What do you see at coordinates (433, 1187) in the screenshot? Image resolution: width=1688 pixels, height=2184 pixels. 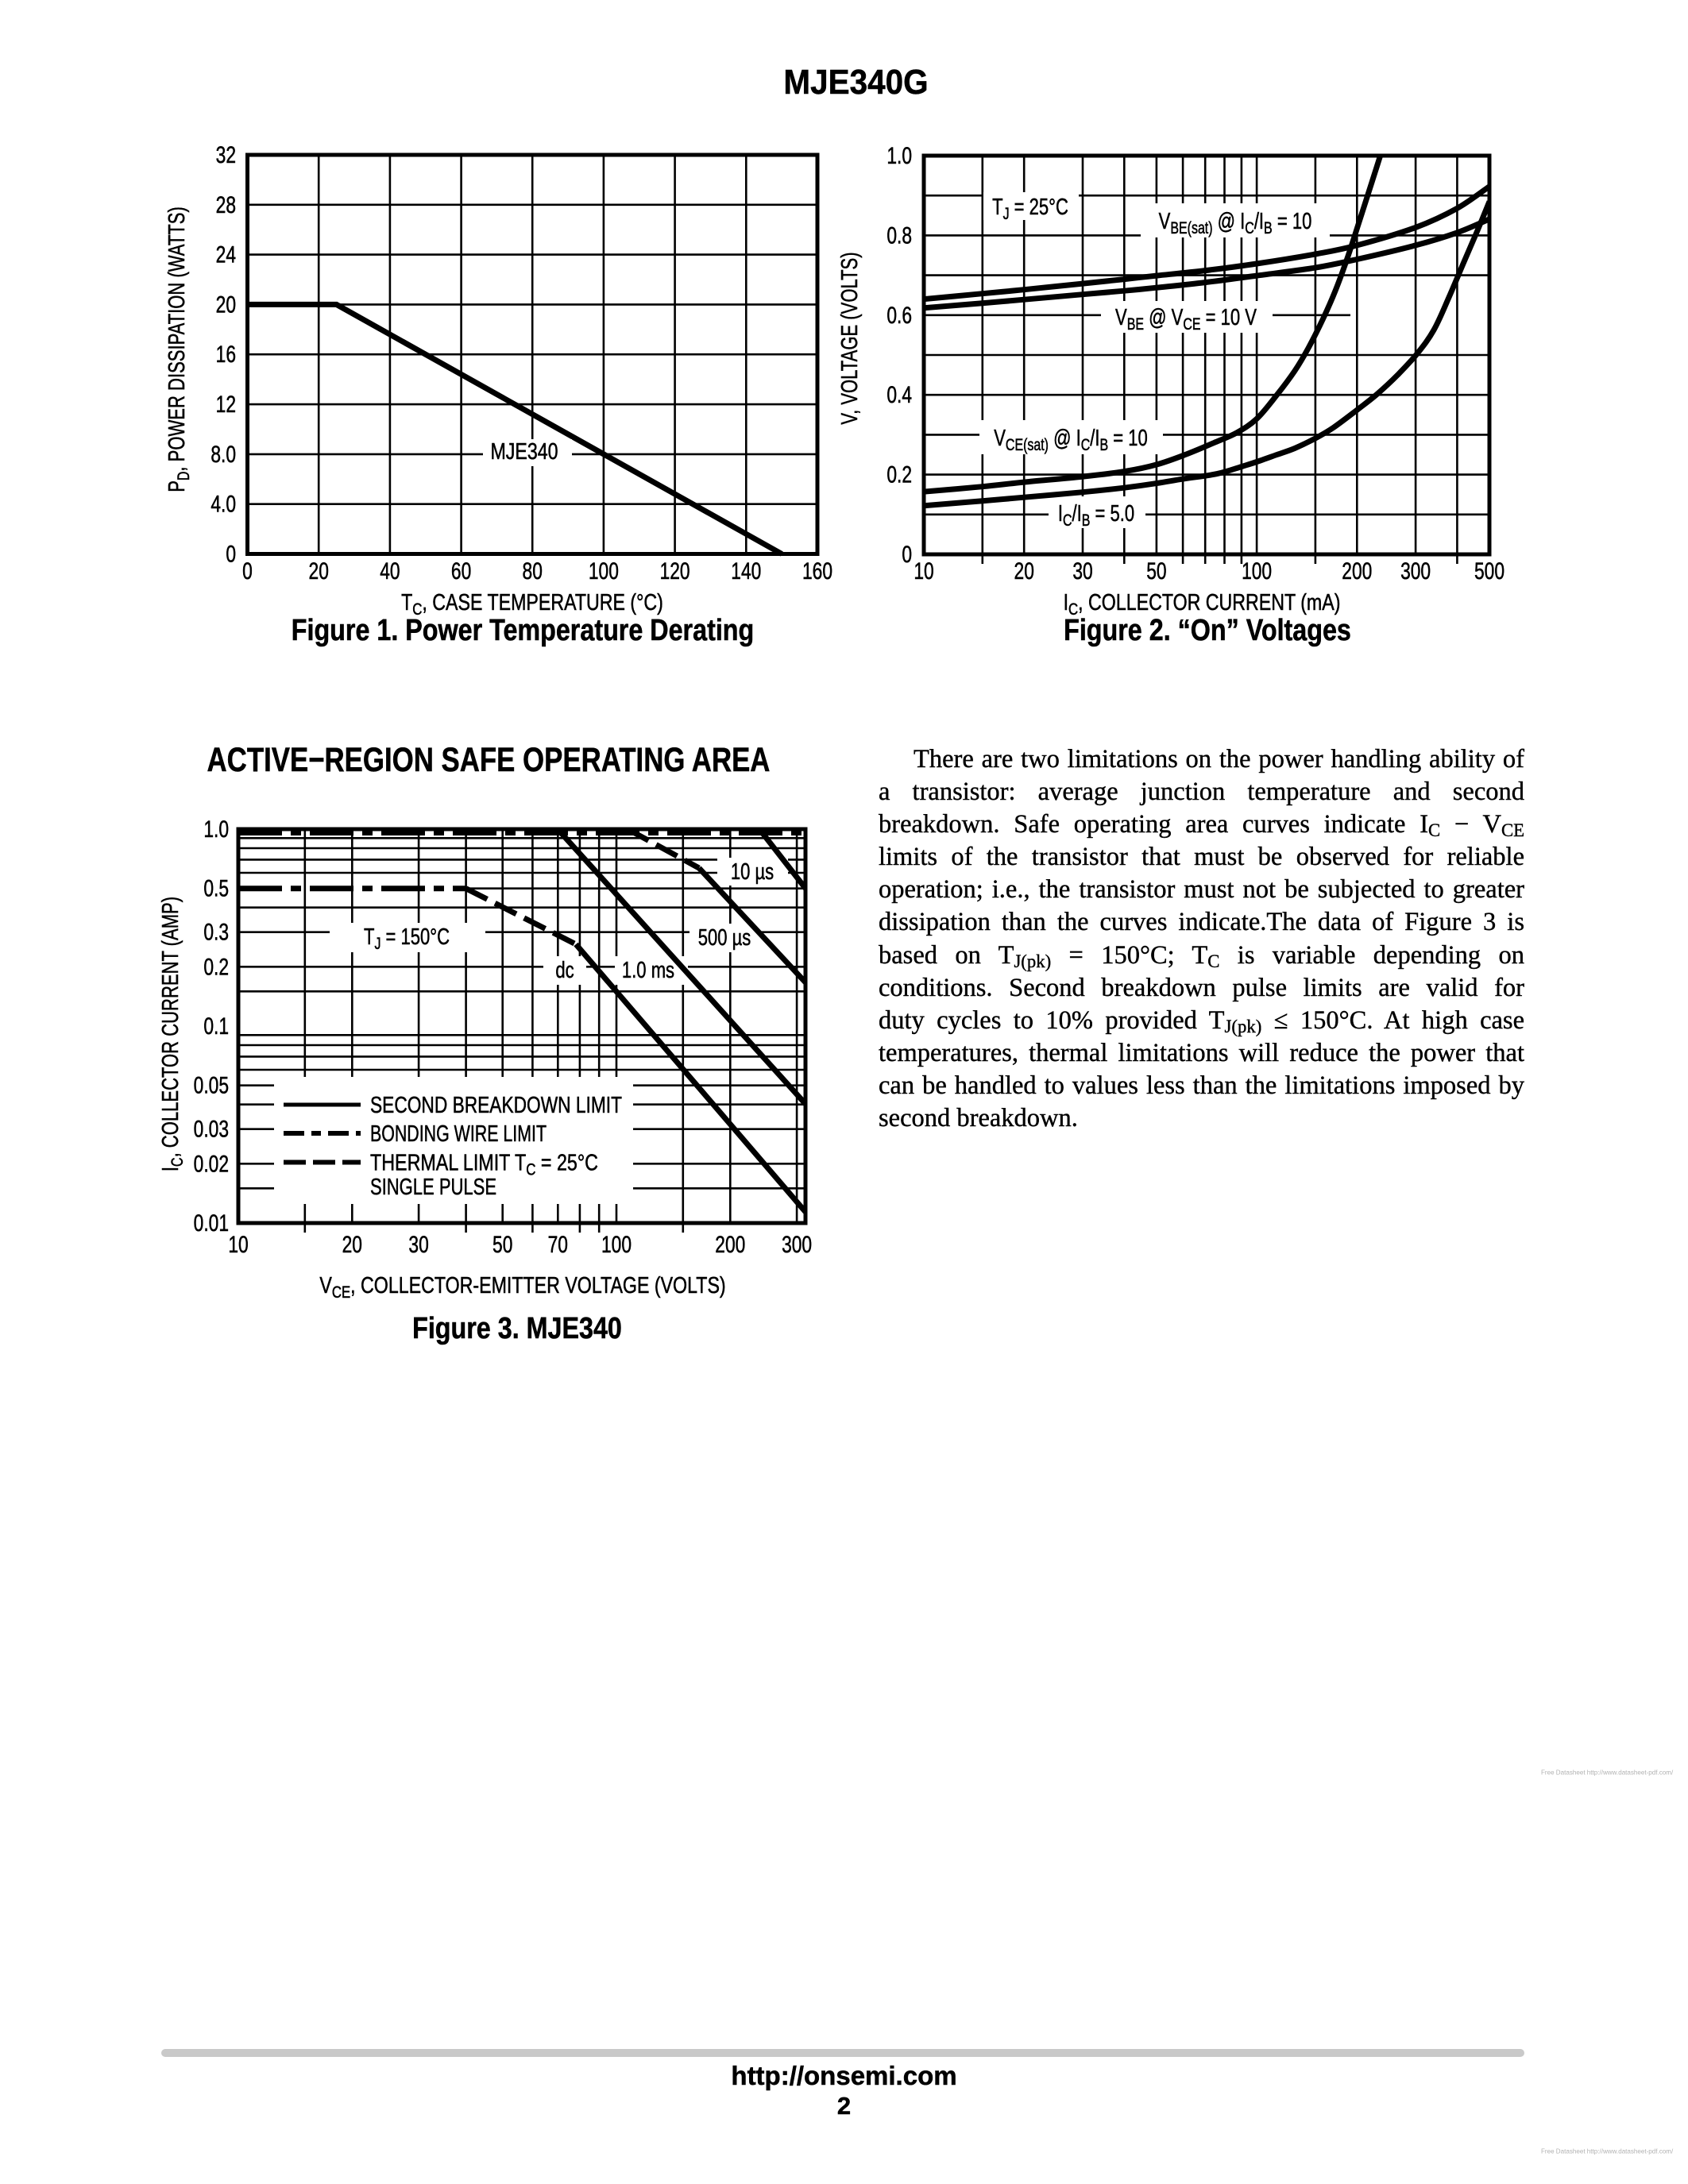 I see `svg-text: SINGLE PULSE` at bounding box center [433, 1187].